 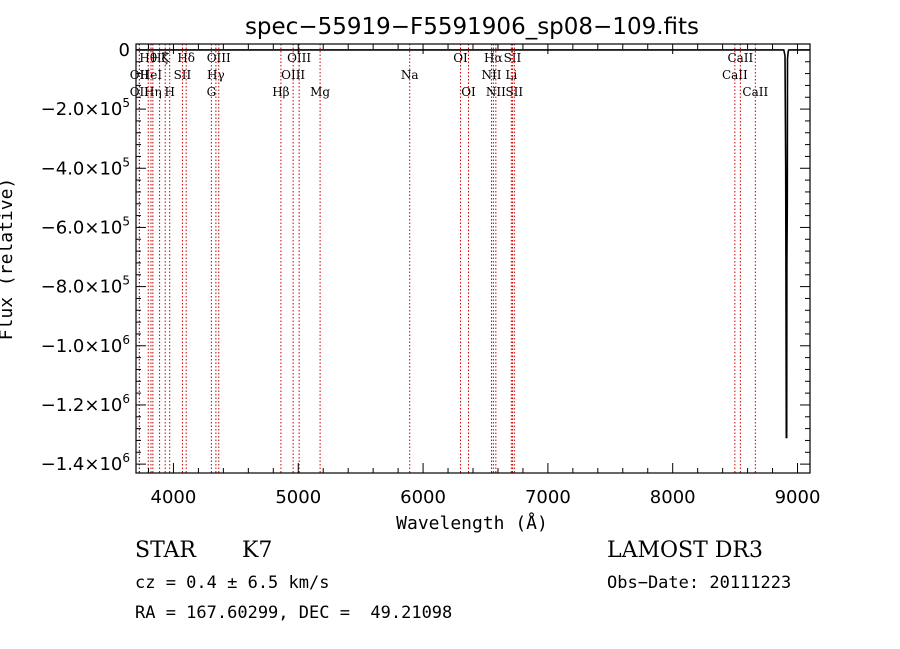 What do you see at coordinates (165, 550) in the screenshot?
I see `object-class: STAR` at bounding box center [165, 550].